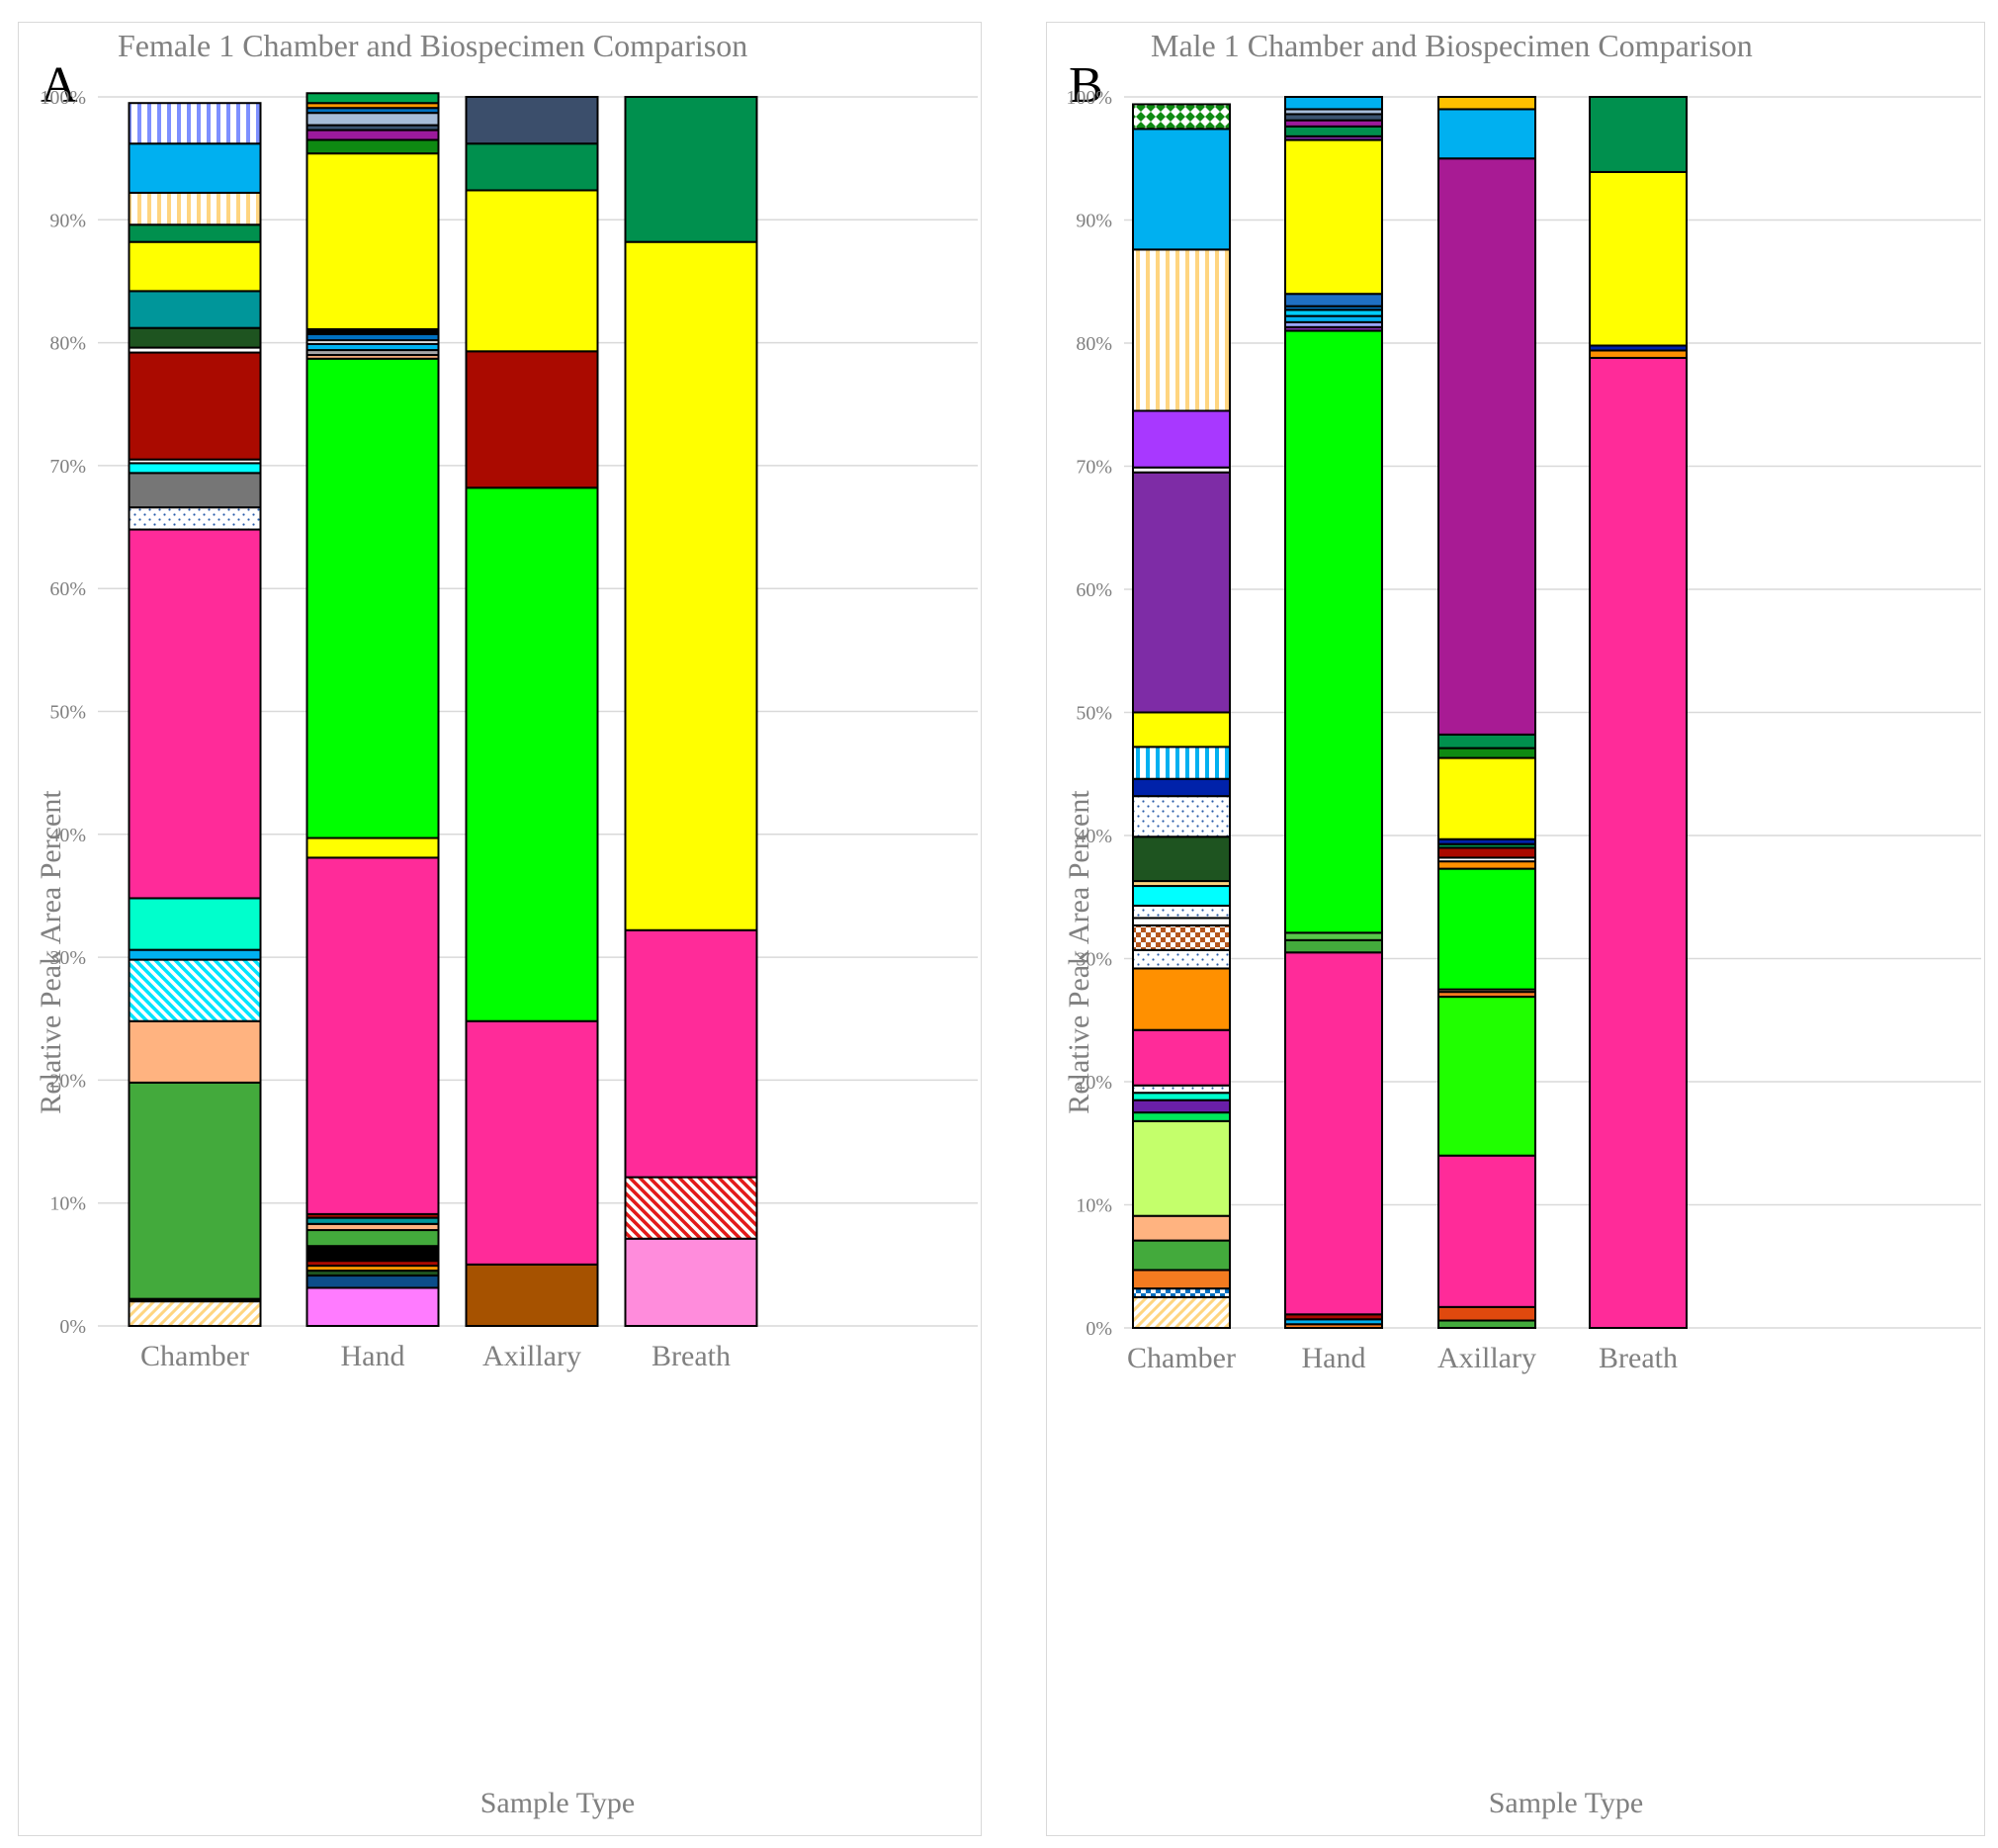 The image size is (1998, 1848). Describe the element at coordinates (372, 710) in the screenshot. I see `stacked-bar-hand` at that location.